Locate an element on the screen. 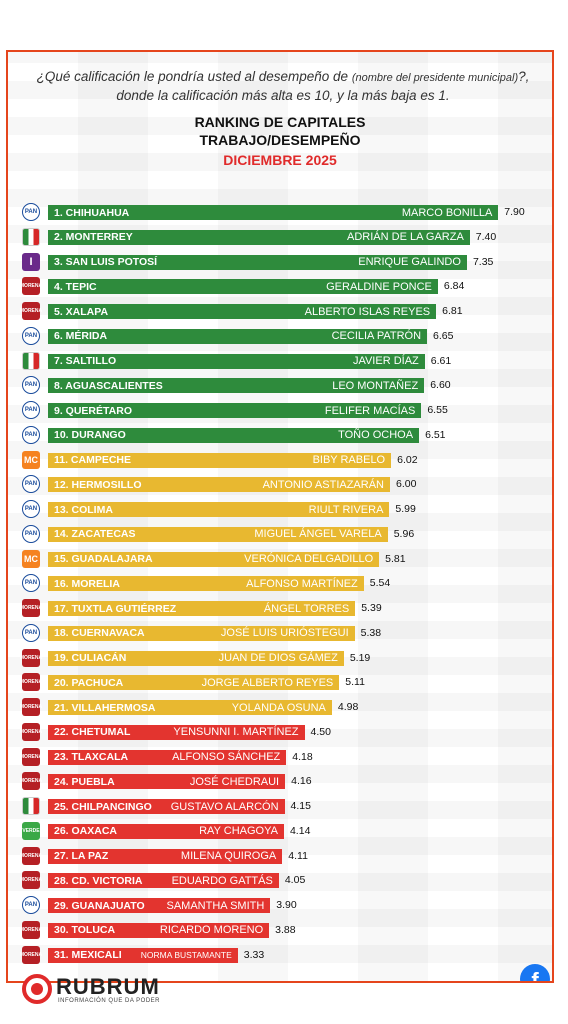 This screenshot has height=1024, width=568. category-label: 23. TLAXCALA is located at coordinates (91, 757).